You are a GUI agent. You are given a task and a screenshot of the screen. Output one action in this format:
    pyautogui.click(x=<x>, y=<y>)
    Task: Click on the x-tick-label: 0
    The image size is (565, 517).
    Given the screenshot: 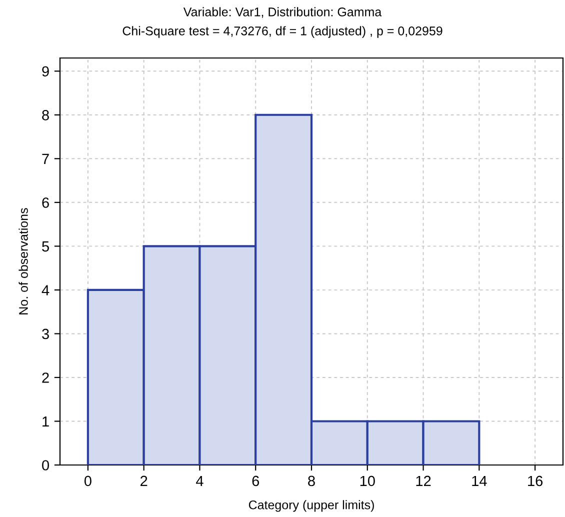 What is the action you would take?
    pyautogui.click(x=88, y=481)
    